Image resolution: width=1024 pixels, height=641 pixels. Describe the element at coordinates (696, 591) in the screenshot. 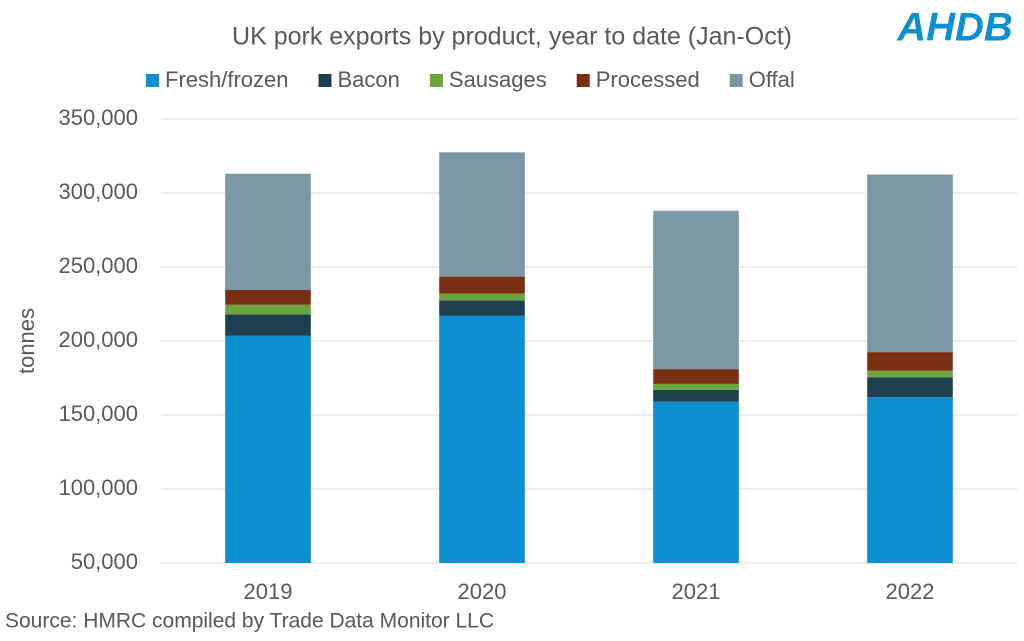

I see `x-tick-label: 2021` at that location.